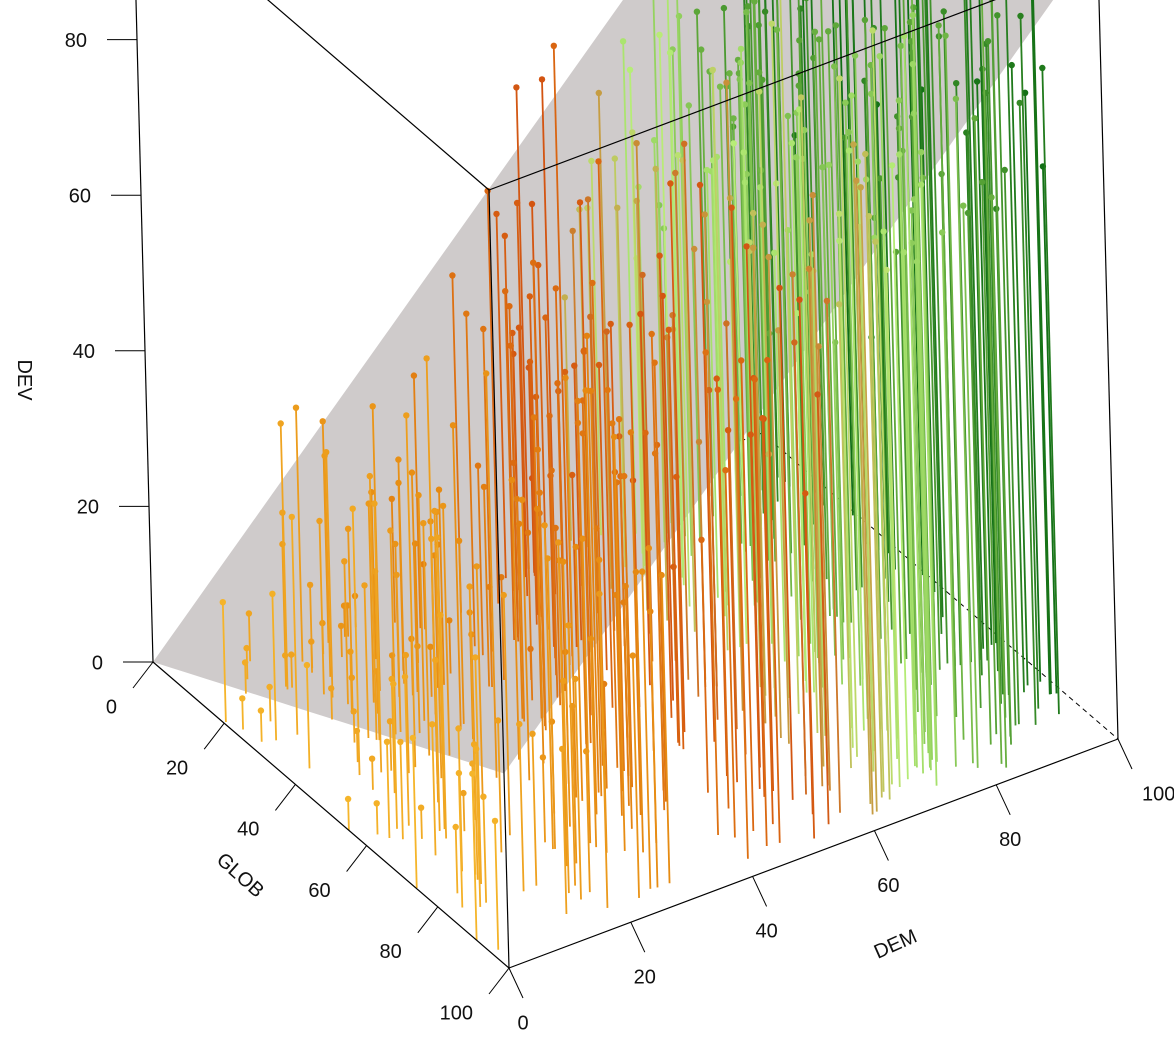  Describe the element at coordinates (88, 508) in the screenshot. I see `z-tick-label: 20` at that location.